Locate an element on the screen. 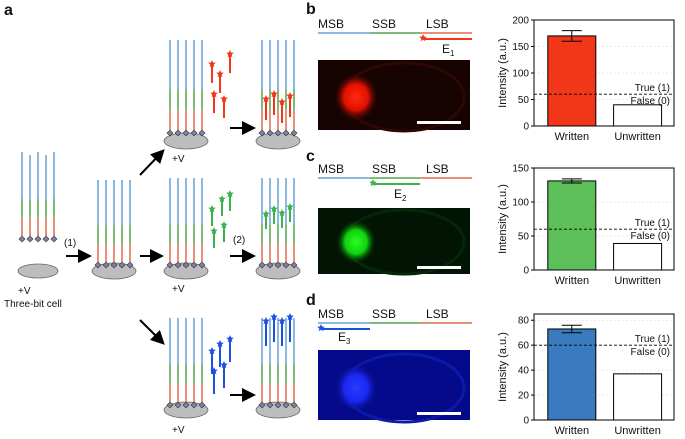 The width and height of the screenshot is (685, 439). y-tick-label: 40 is located at coordinates (524, 371).